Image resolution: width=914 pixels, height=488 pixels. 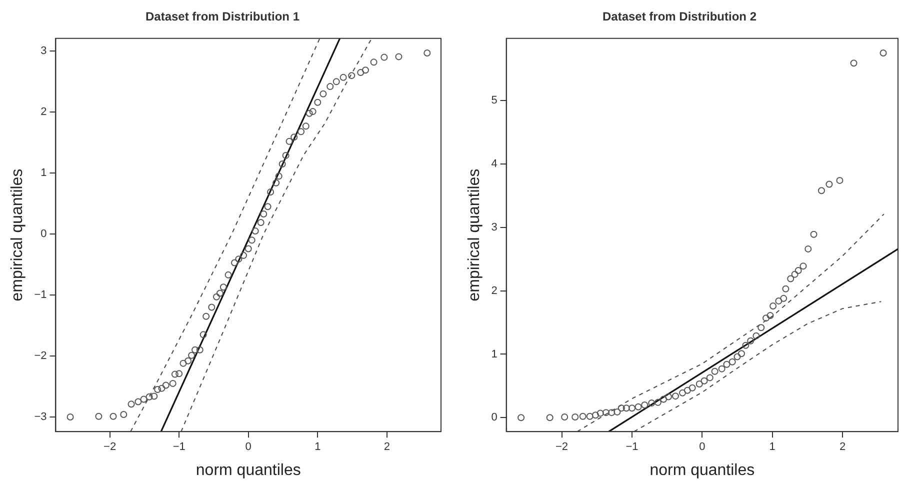 What do you see at coordinates (40, 295) in the screenshot?
I see `y-tick-label: −1` at bounding box center [40, 295].